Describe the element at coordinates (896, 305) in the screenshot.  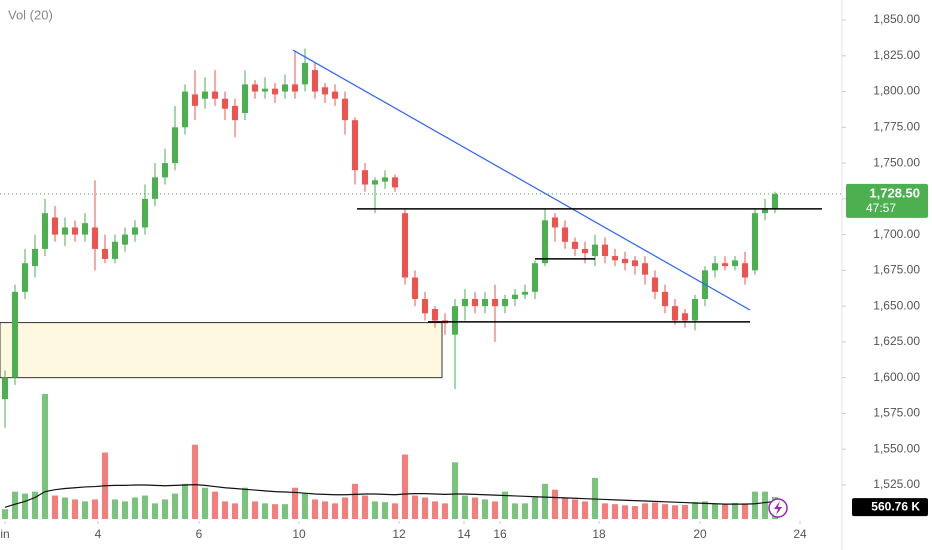
I see `y-tick-label: 1,650.00` at that location.